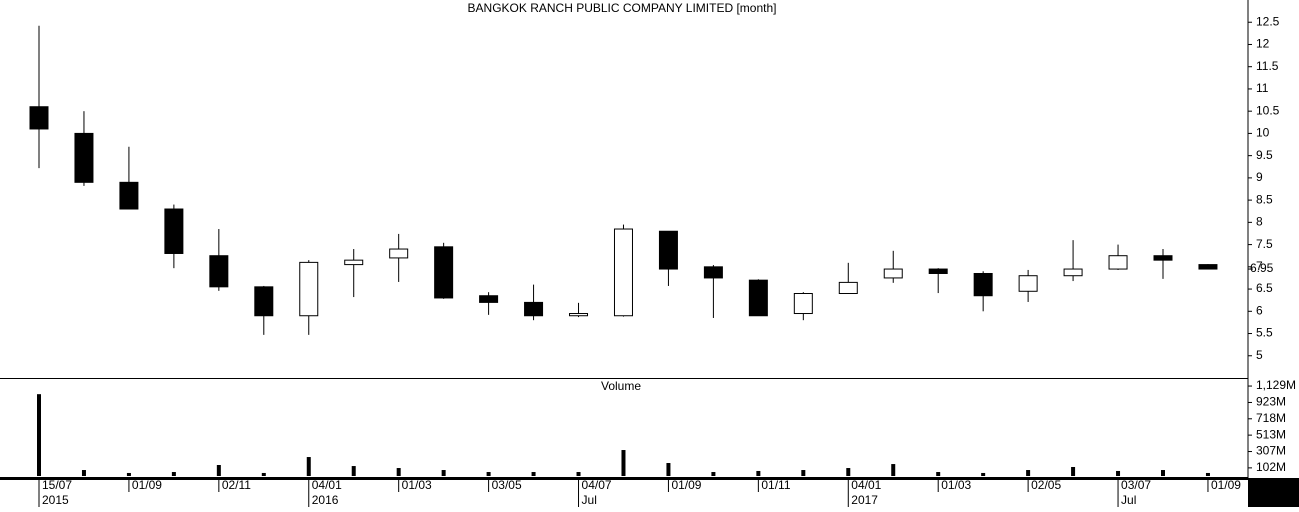 The width and height of the screenshot is (1299, 512). I want to click on y-tick-label: 6.5, so click(1264, 288).